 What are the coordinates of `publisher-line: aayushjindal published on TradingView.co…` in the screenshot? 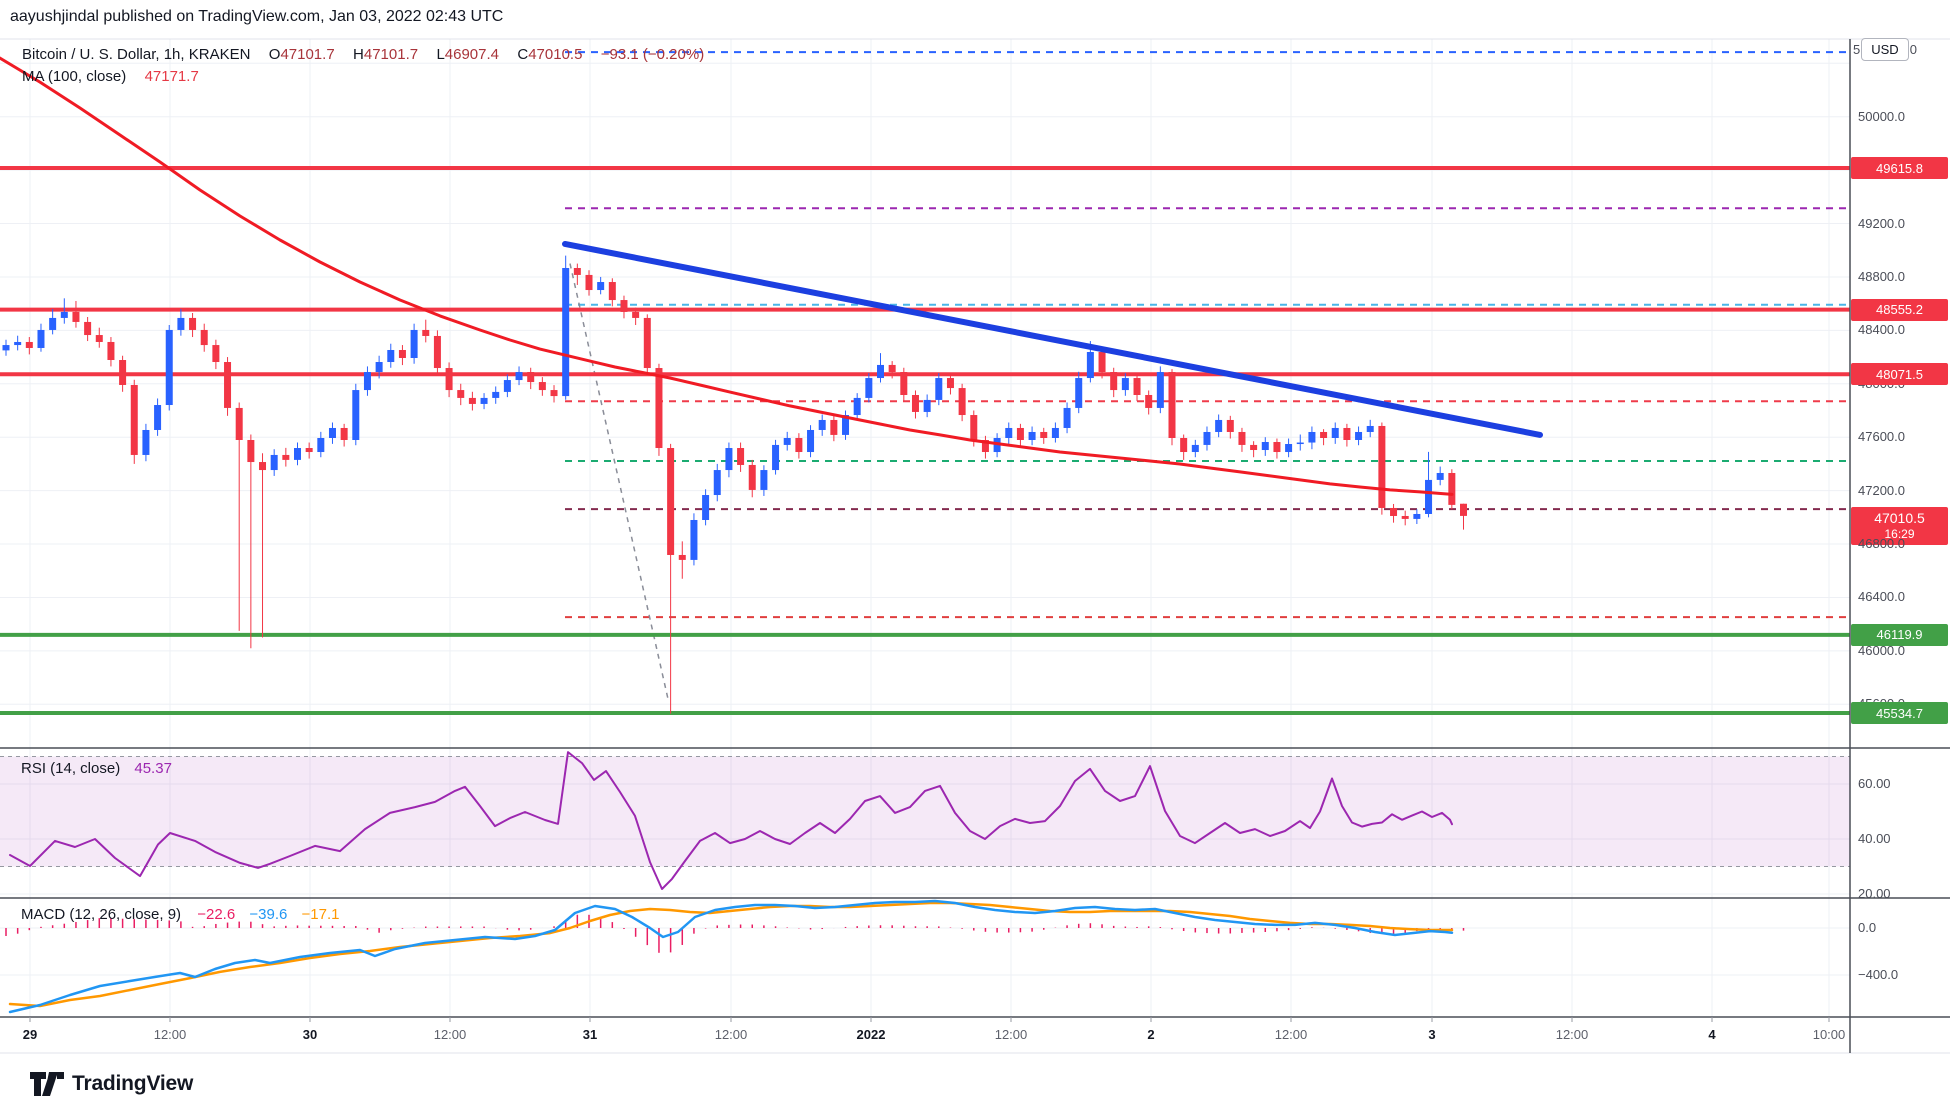 It's located at (257, 16).